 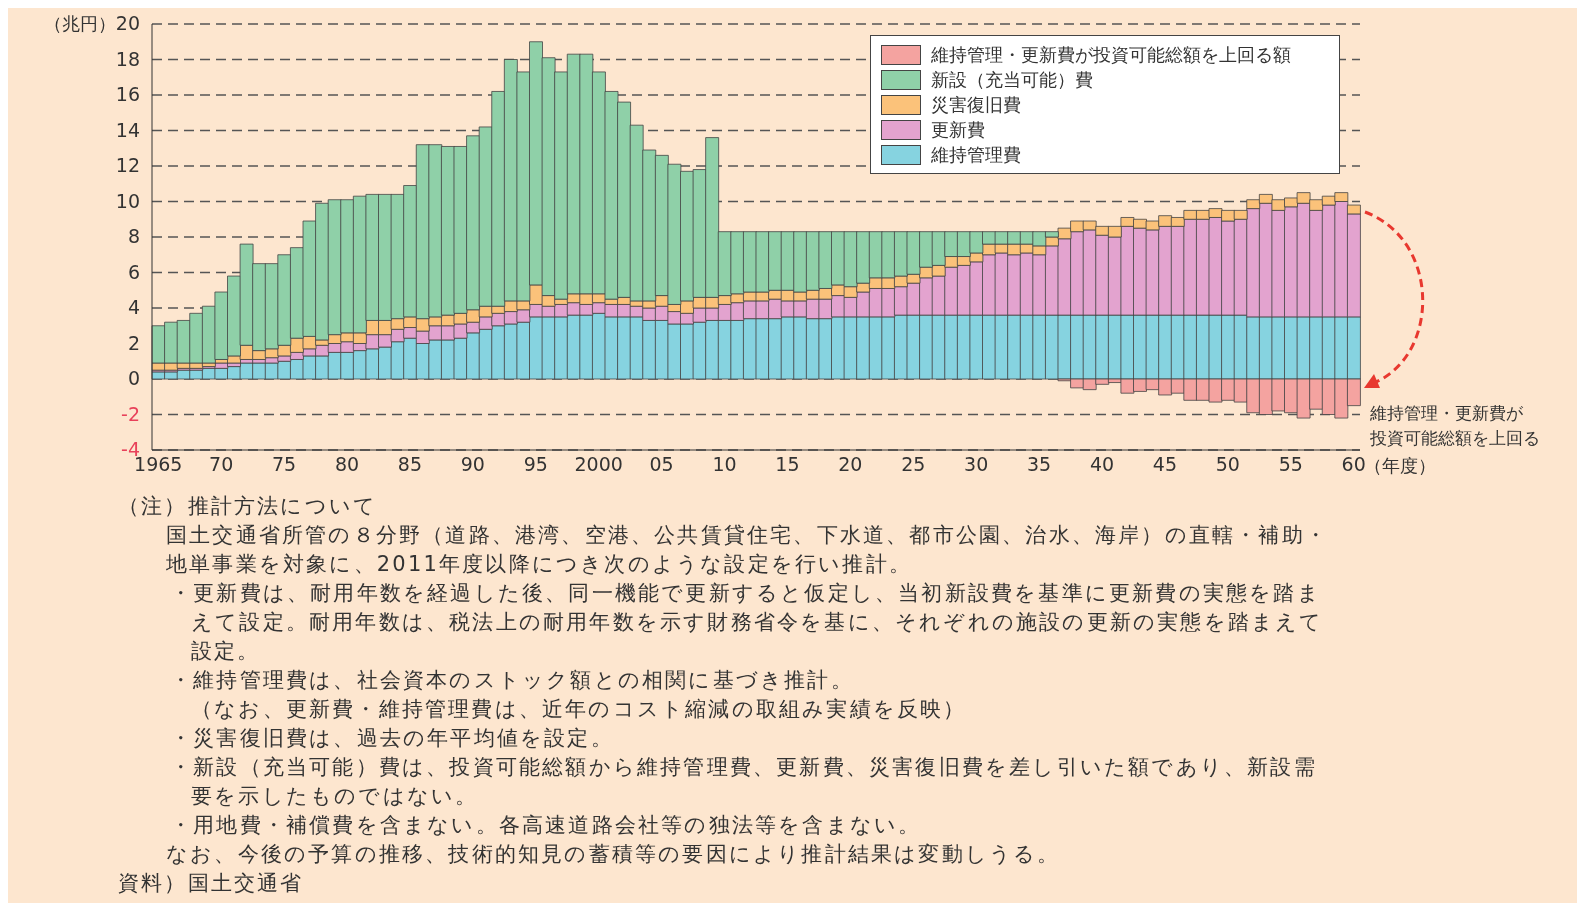 What do you see at coordinates (598, 464) in the screenshot?
I see `x-tick-label: 2000` at bounding box center [598, 464].